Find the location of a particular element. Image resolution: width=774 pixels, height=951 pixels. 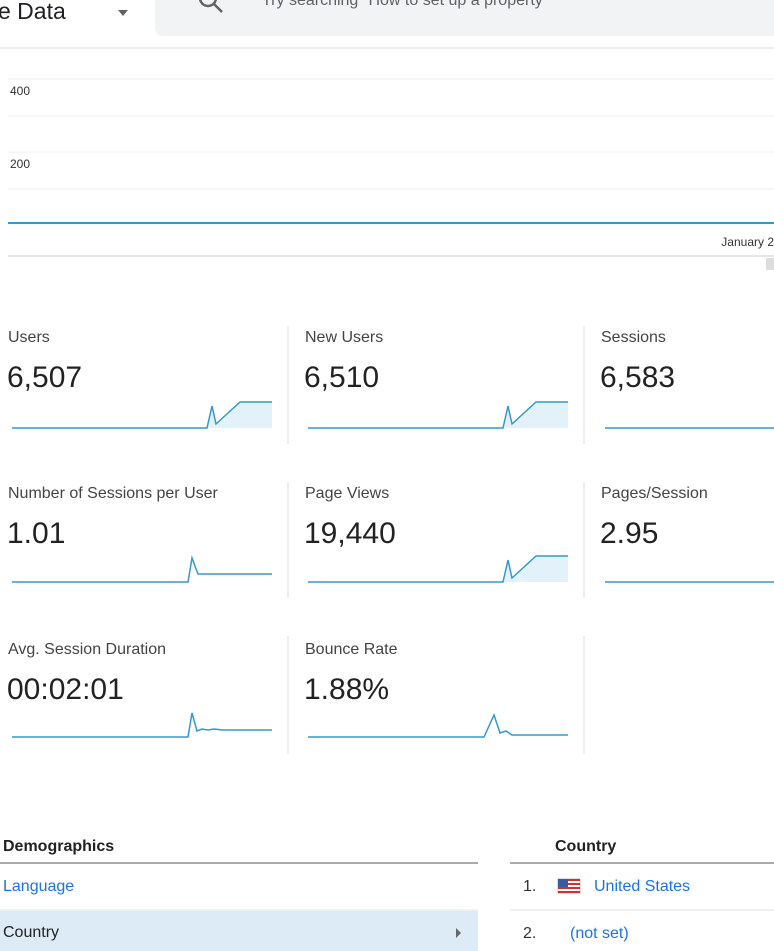

metric-label: Avg. Session Duration is located at coordinates (87, 649).